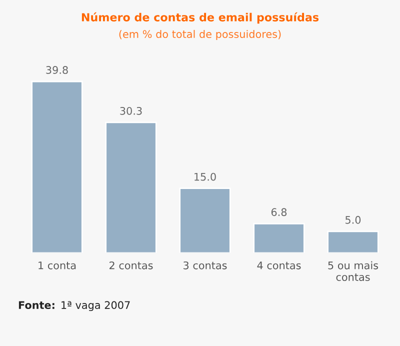  I want to click on data-label: 15.0, so click(205, 176).